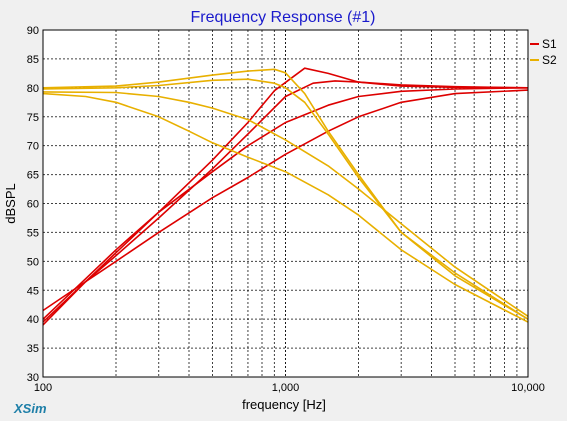  I want to click on y-tick-labels: 30 35 40 45 50 55 60 65 70 75 80 85 90, so click(33, 204).